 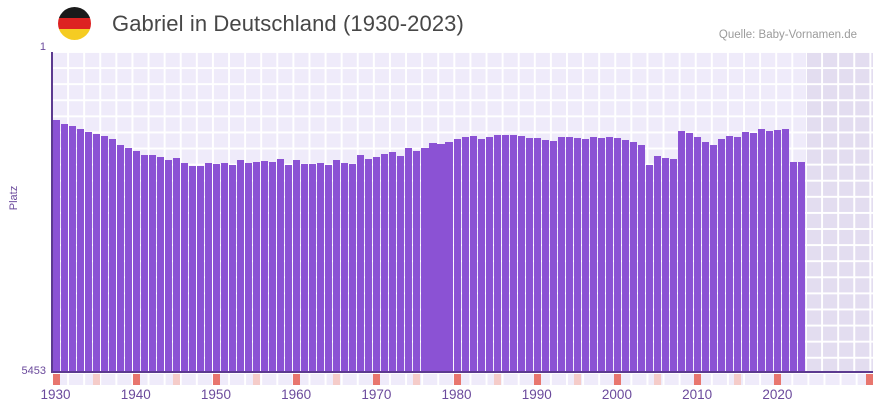 What do you see at coordinates (215, 394) in the screenshot?
I see `x-tick-label: 1950` at bounding box center [215, 394].